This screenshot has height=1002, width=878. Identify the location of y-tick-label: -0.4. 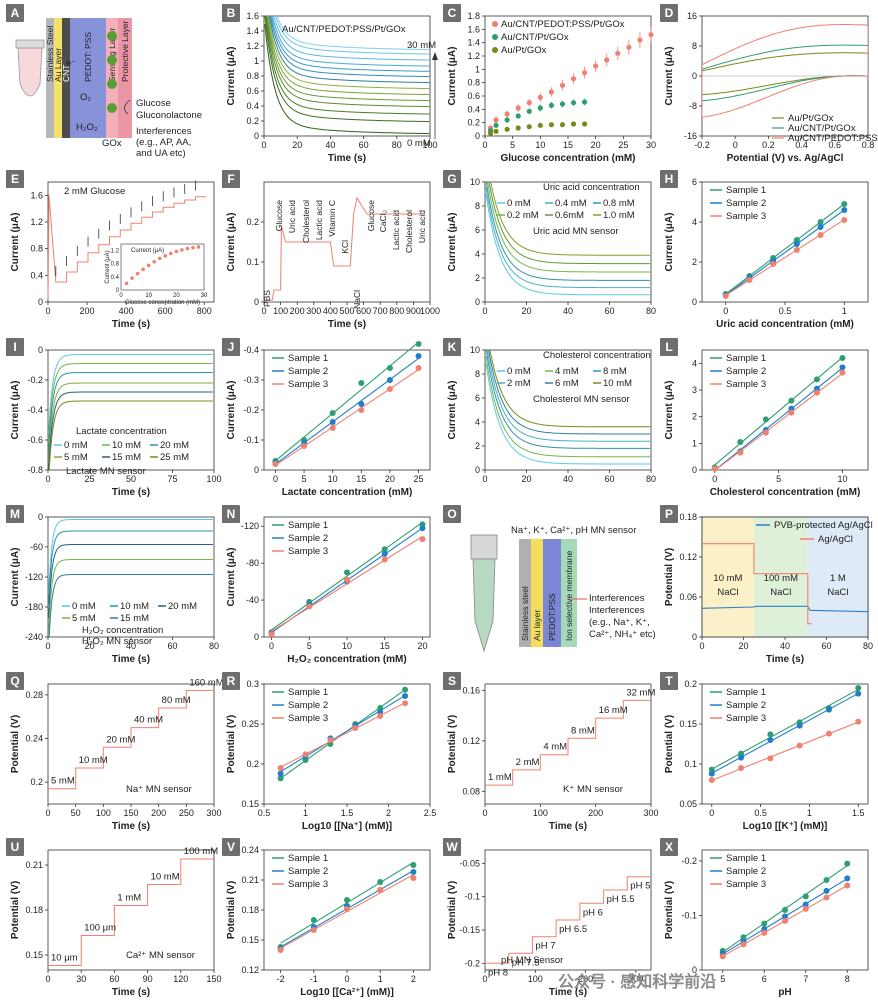
(251, 350).